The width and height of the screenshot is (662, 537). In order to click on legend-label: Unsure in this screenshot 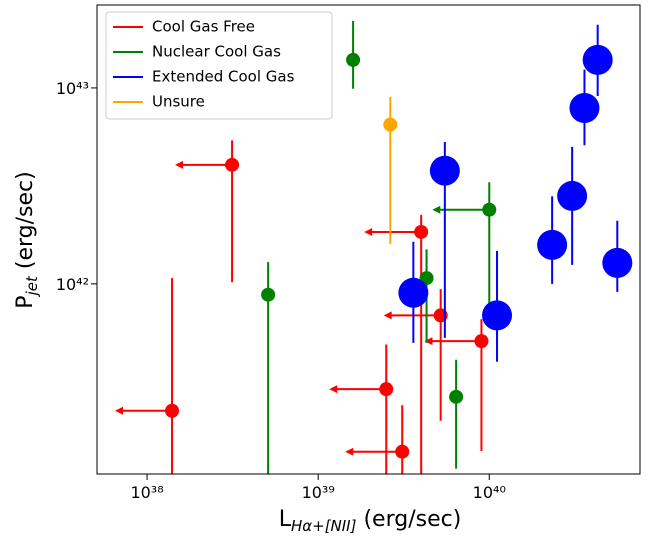, I will do `click(178, 102)`.